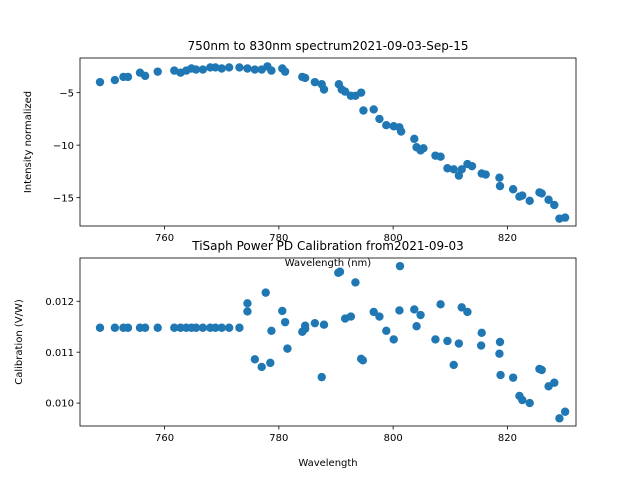 Image resolution: width=640 pixels, height=480 pixels. I want to click on spectrum-x-ticks: 760 780 800 820, so click(336, 235).